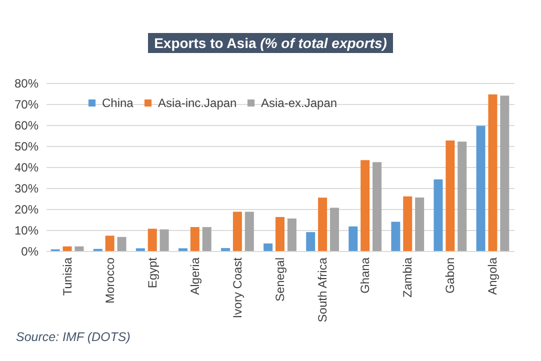  What do you see at coordinates (365, 275) in the screenshot?
I see `x-tick-label: Ghana` at bounding box center [365, 275].